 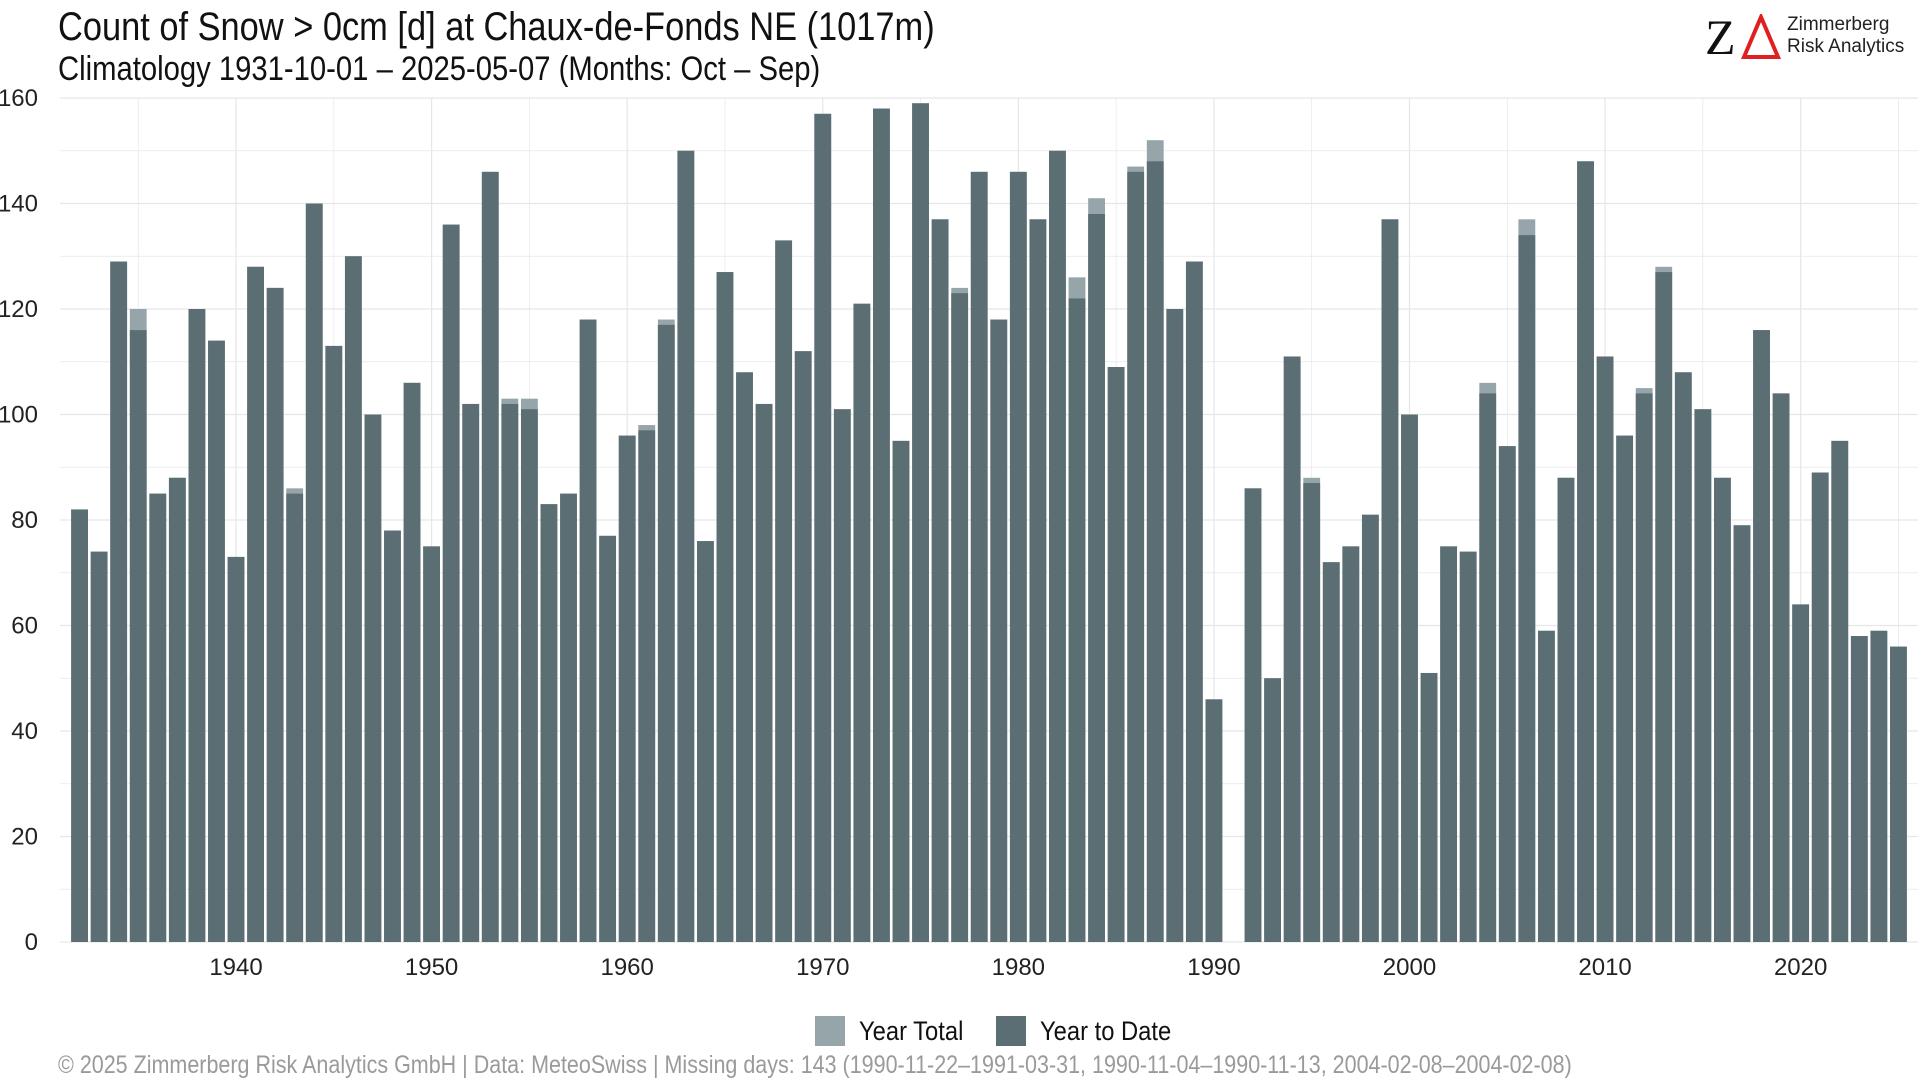 I want to click on x-tick-label: 1940, so click(x=235, y=967).